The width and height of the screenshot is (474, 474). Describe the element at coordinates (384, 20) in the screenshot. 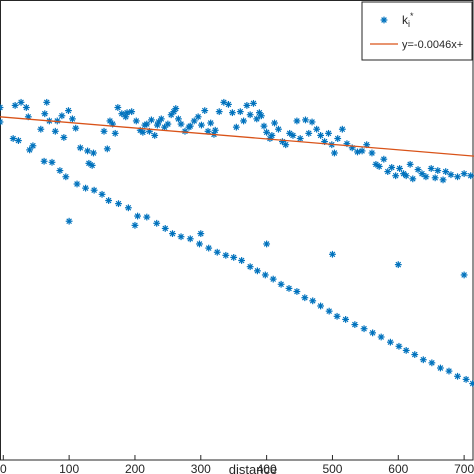

I see `legend-marker-points` at that location.